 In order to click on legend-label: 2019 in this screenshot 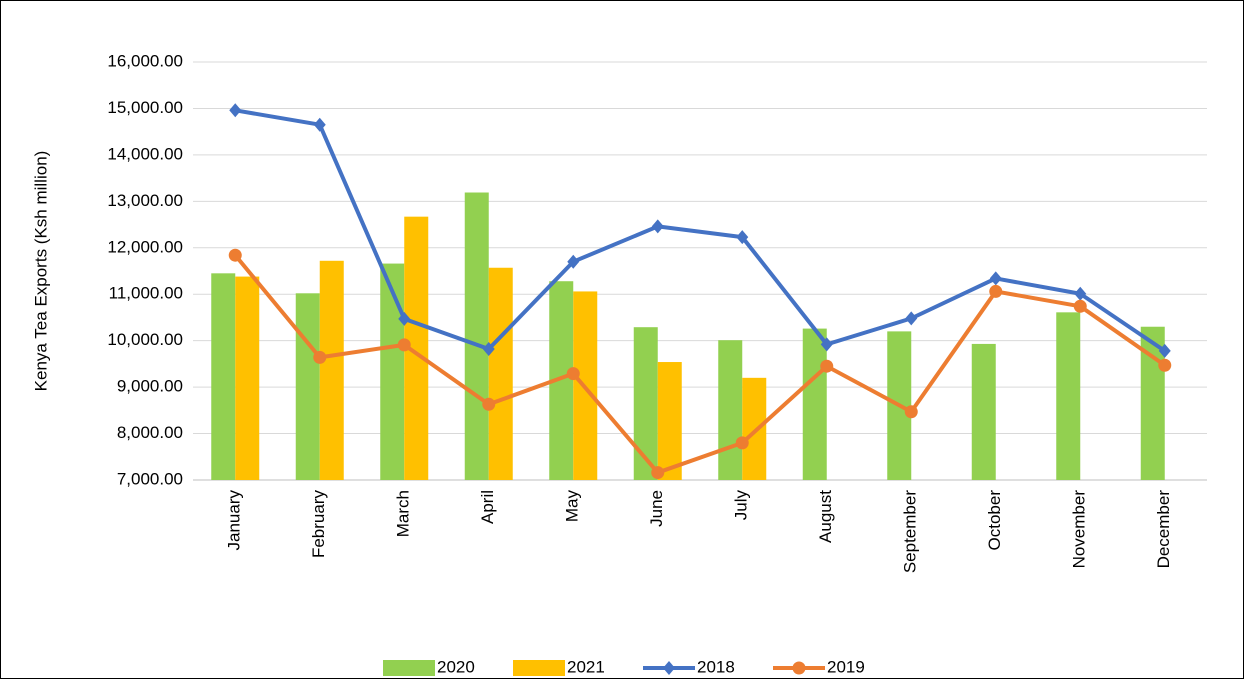, I will do `click(846, 666)`.